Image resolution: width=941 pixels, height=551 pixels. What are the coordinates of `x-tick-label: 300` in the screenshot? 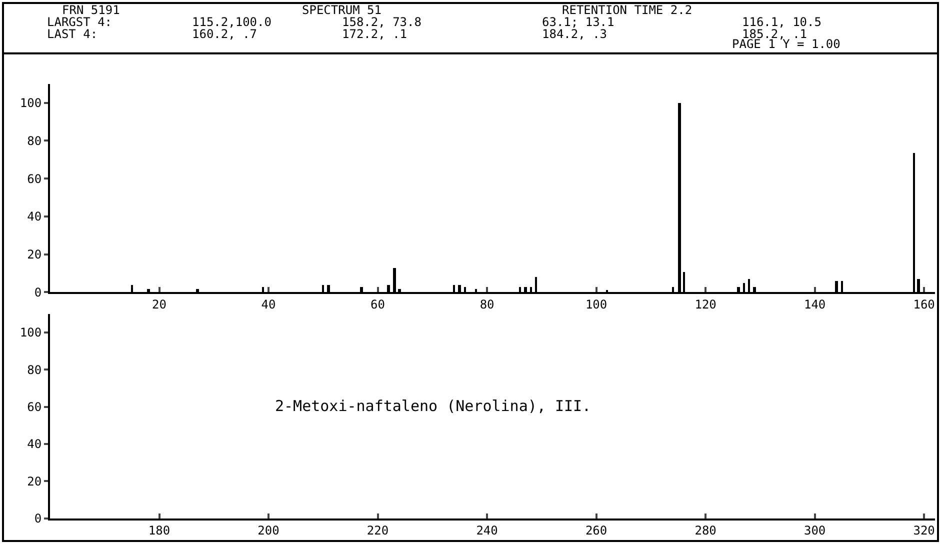 It's located at (815, 531).